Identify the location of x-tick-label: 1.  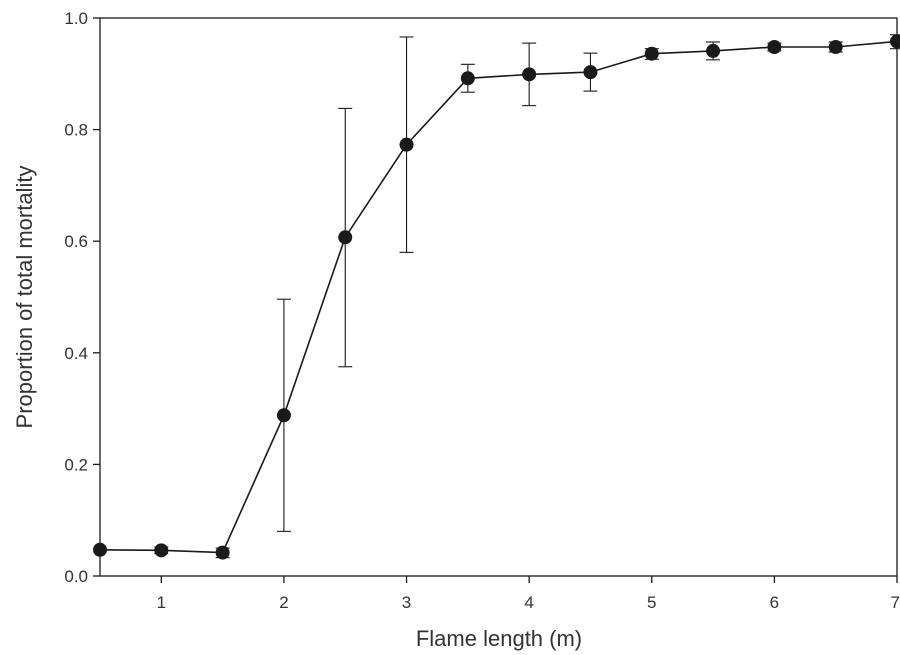
(161, 602).